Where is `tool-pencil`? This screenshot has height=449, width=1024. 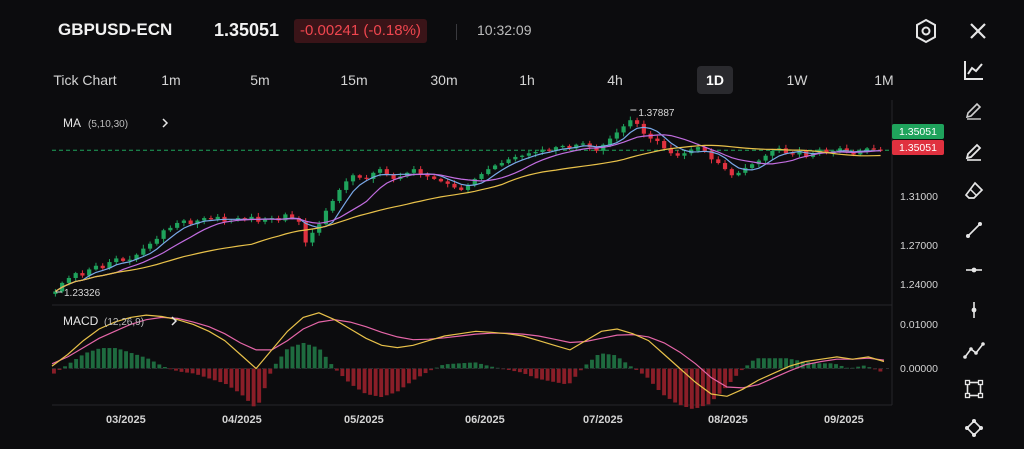
tool-pencil is located at coordinates (974, 110).